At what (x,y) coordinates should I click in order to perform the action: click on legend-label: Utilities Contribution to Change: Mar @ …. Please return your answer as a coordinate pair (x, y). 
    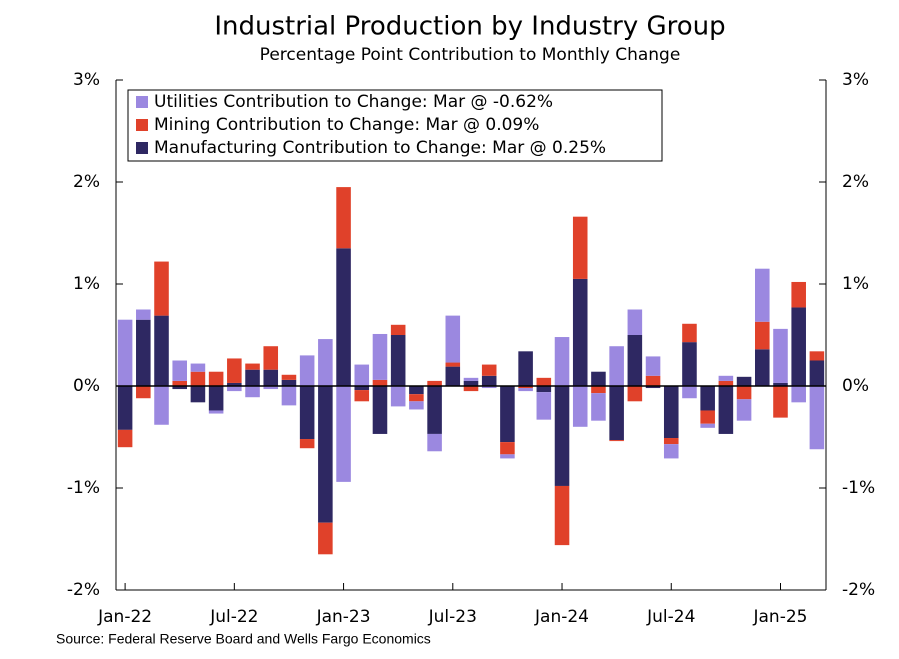
    Looking at the image, I should click on (353, 102).